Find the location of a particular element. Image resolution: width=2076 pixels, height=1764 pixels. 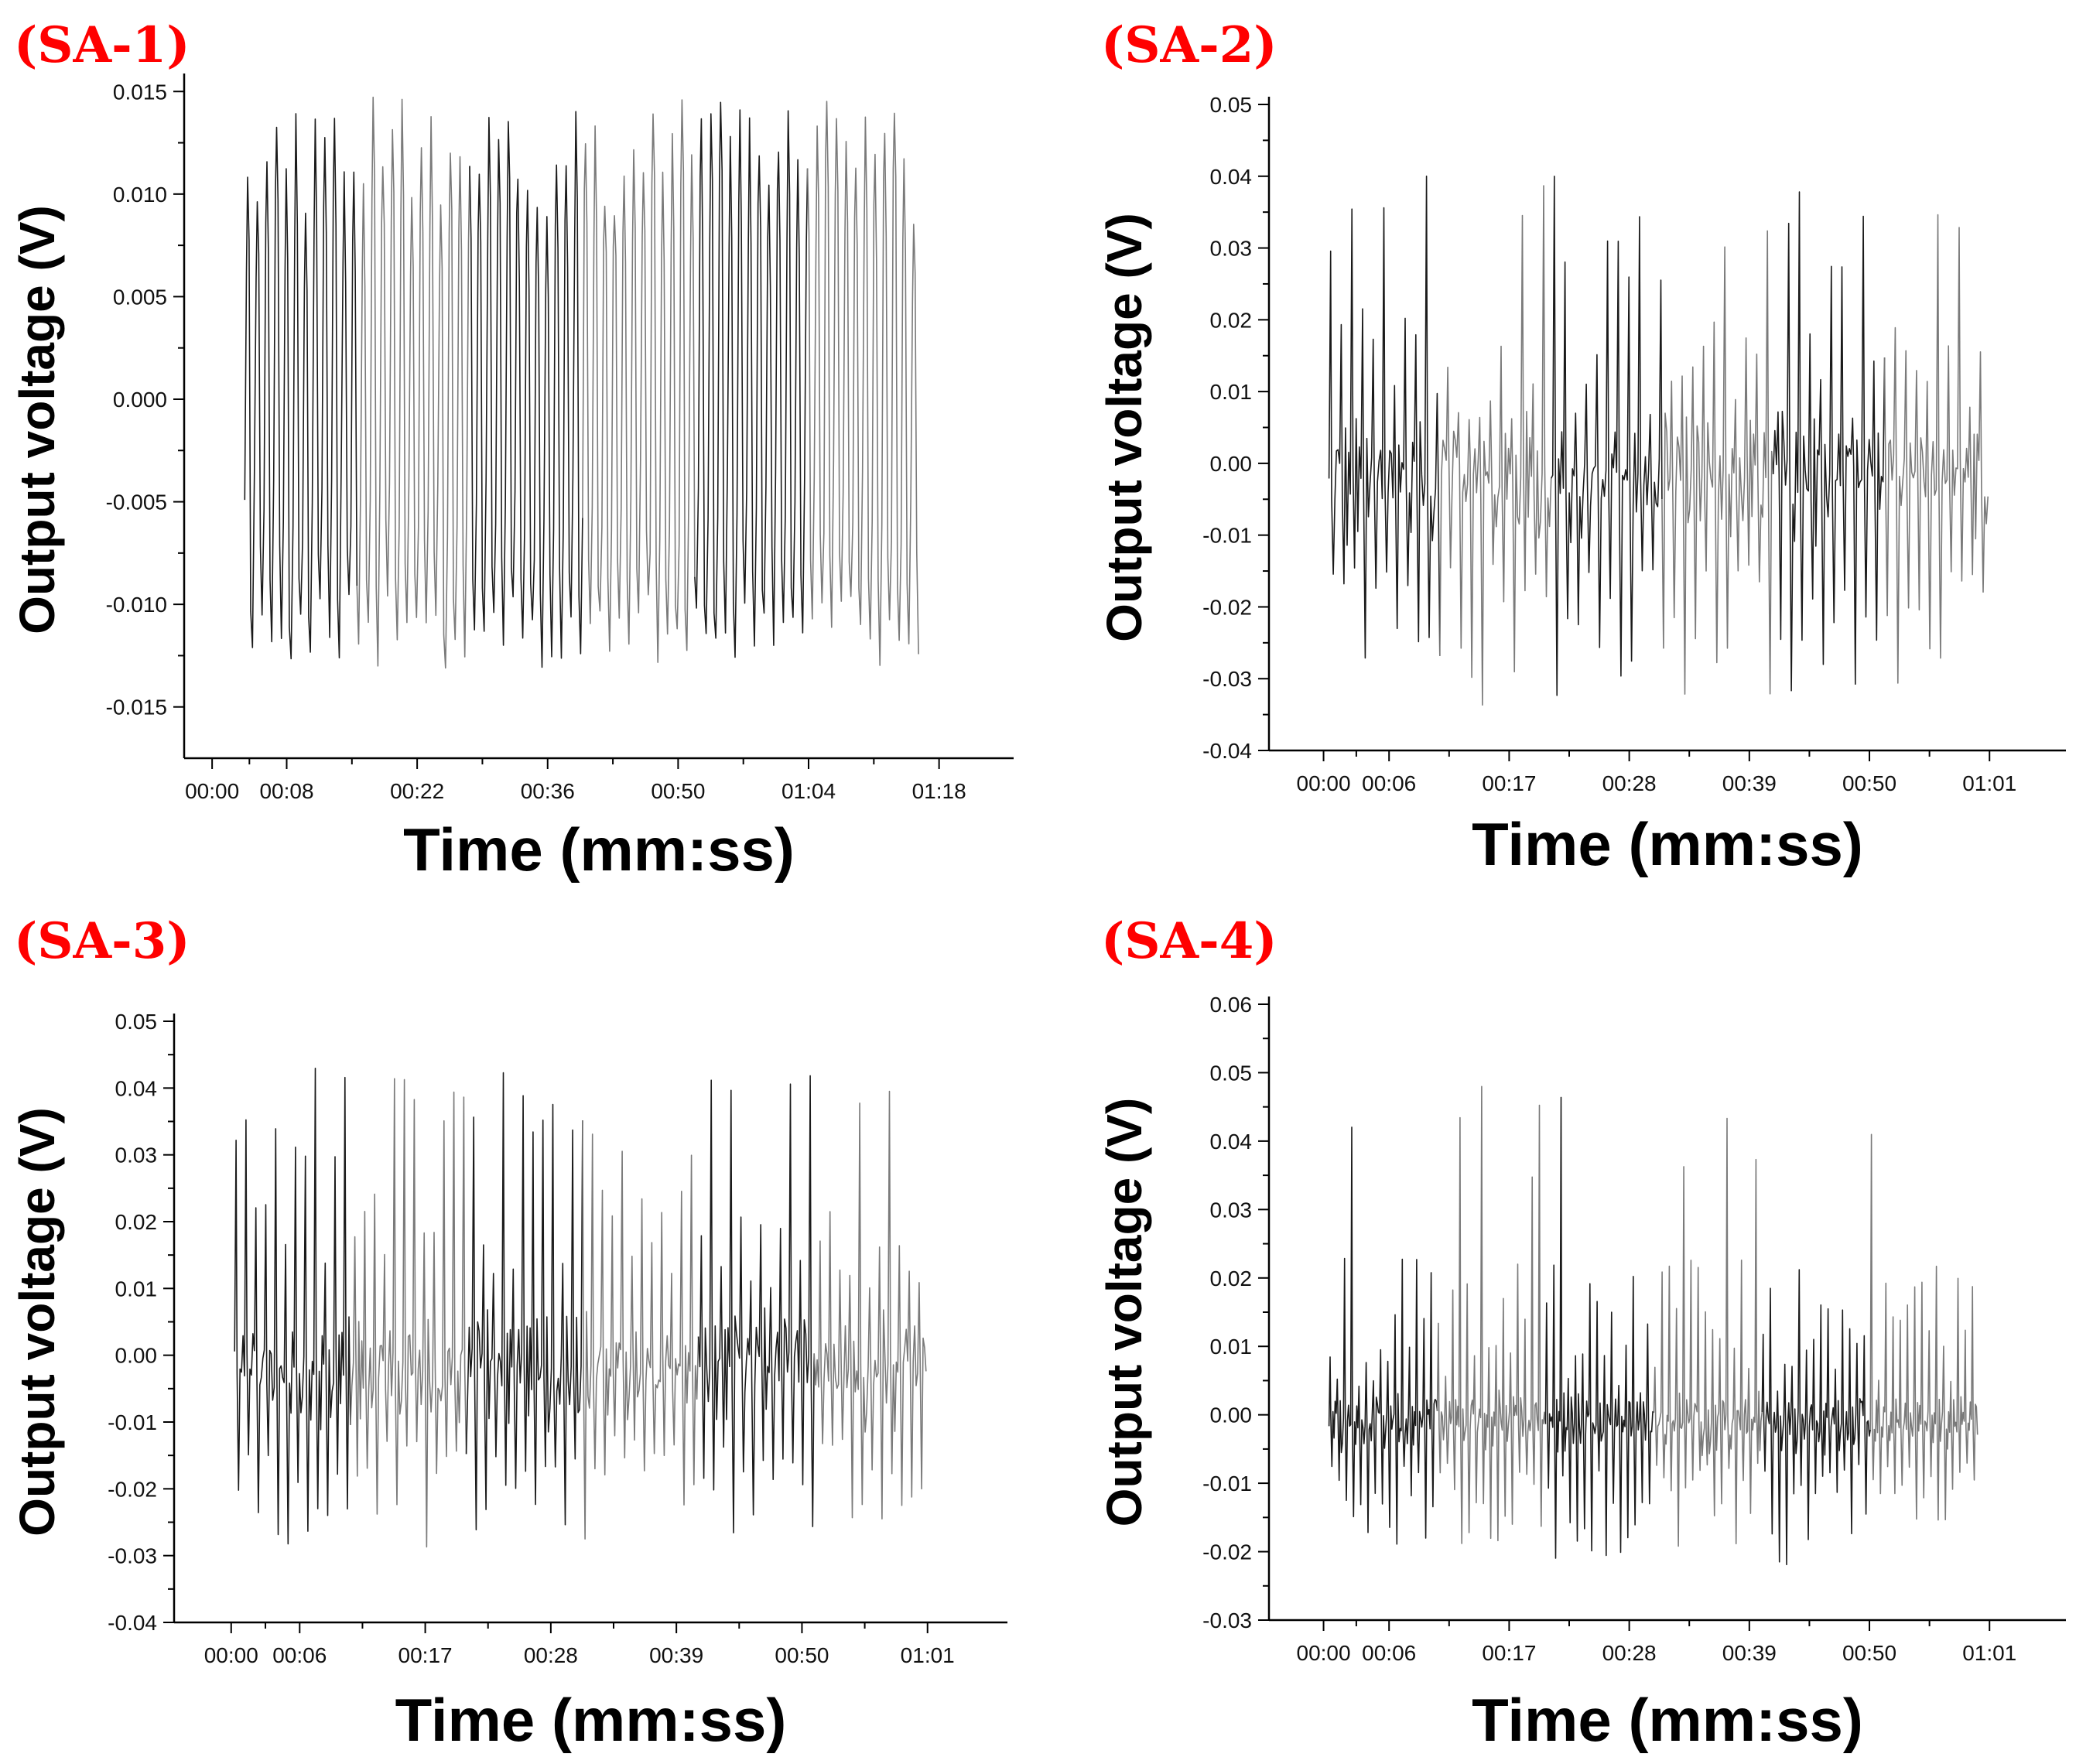

y-tick-label: 0.06 is located at coordinates (1231, 1005).